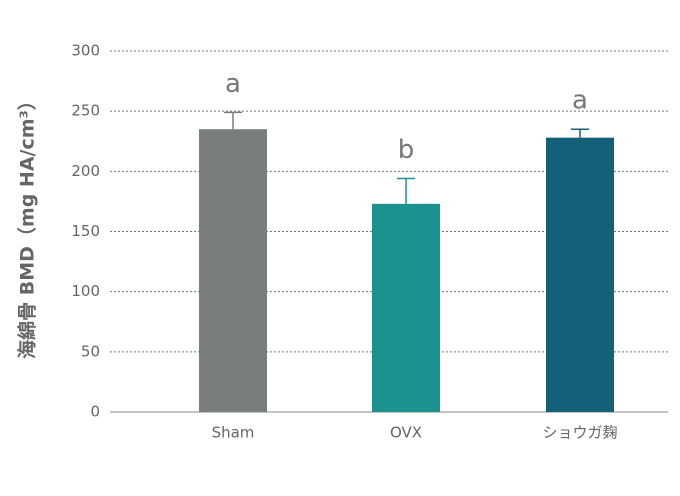 This screenshot has height=496, width=680. What do you see at coordinates (85, 291) in the screenshot?
I see `y-tick-label: 100` at bounding box center [85, 291].